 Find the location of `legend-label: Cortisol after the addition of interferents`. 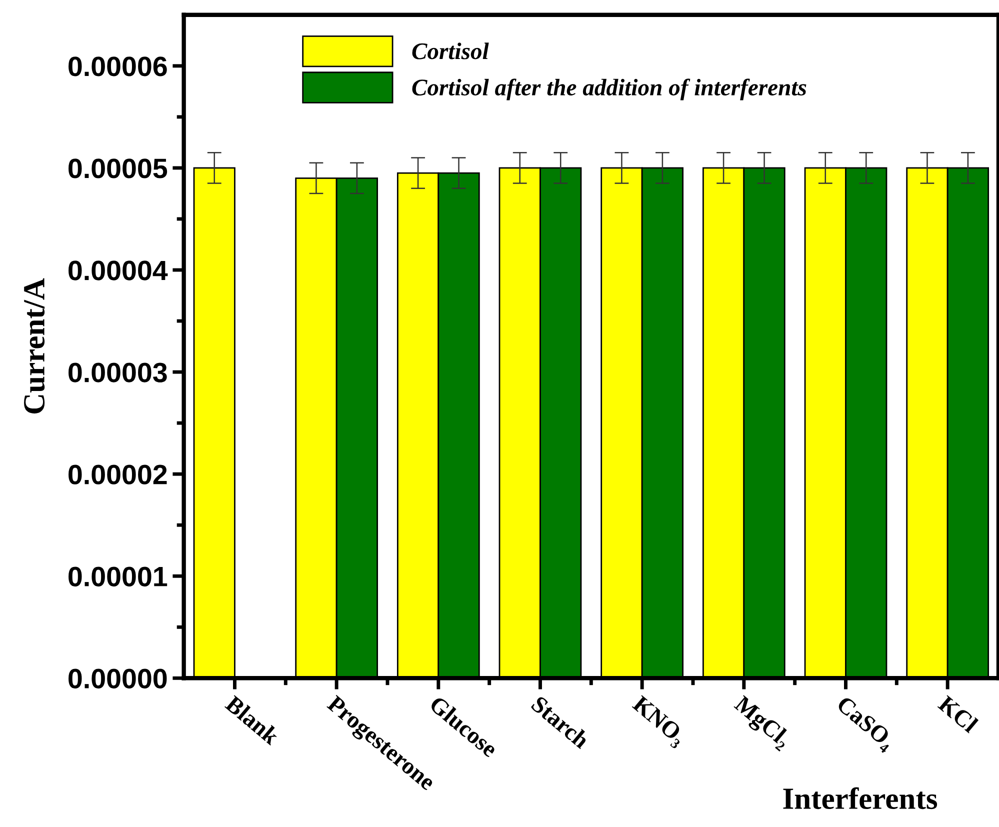

legend-label: Cortisol after the addition of interferents is located at coordinates (609, 89).